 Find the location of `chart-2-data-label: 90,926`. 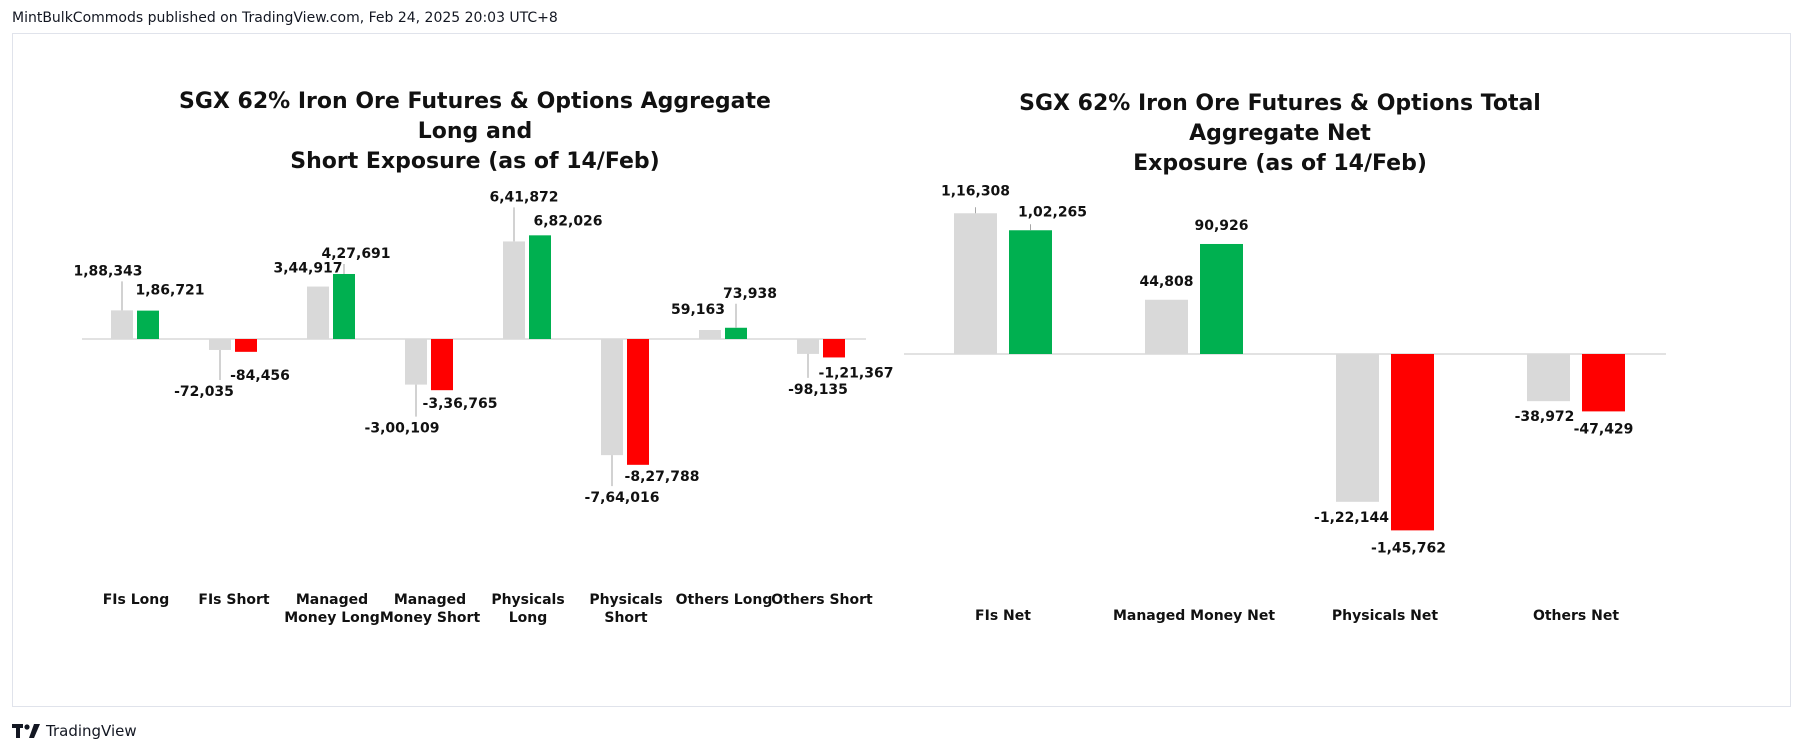

chart-2-data-label: 90,926 is located at coordinates (1221, 226).